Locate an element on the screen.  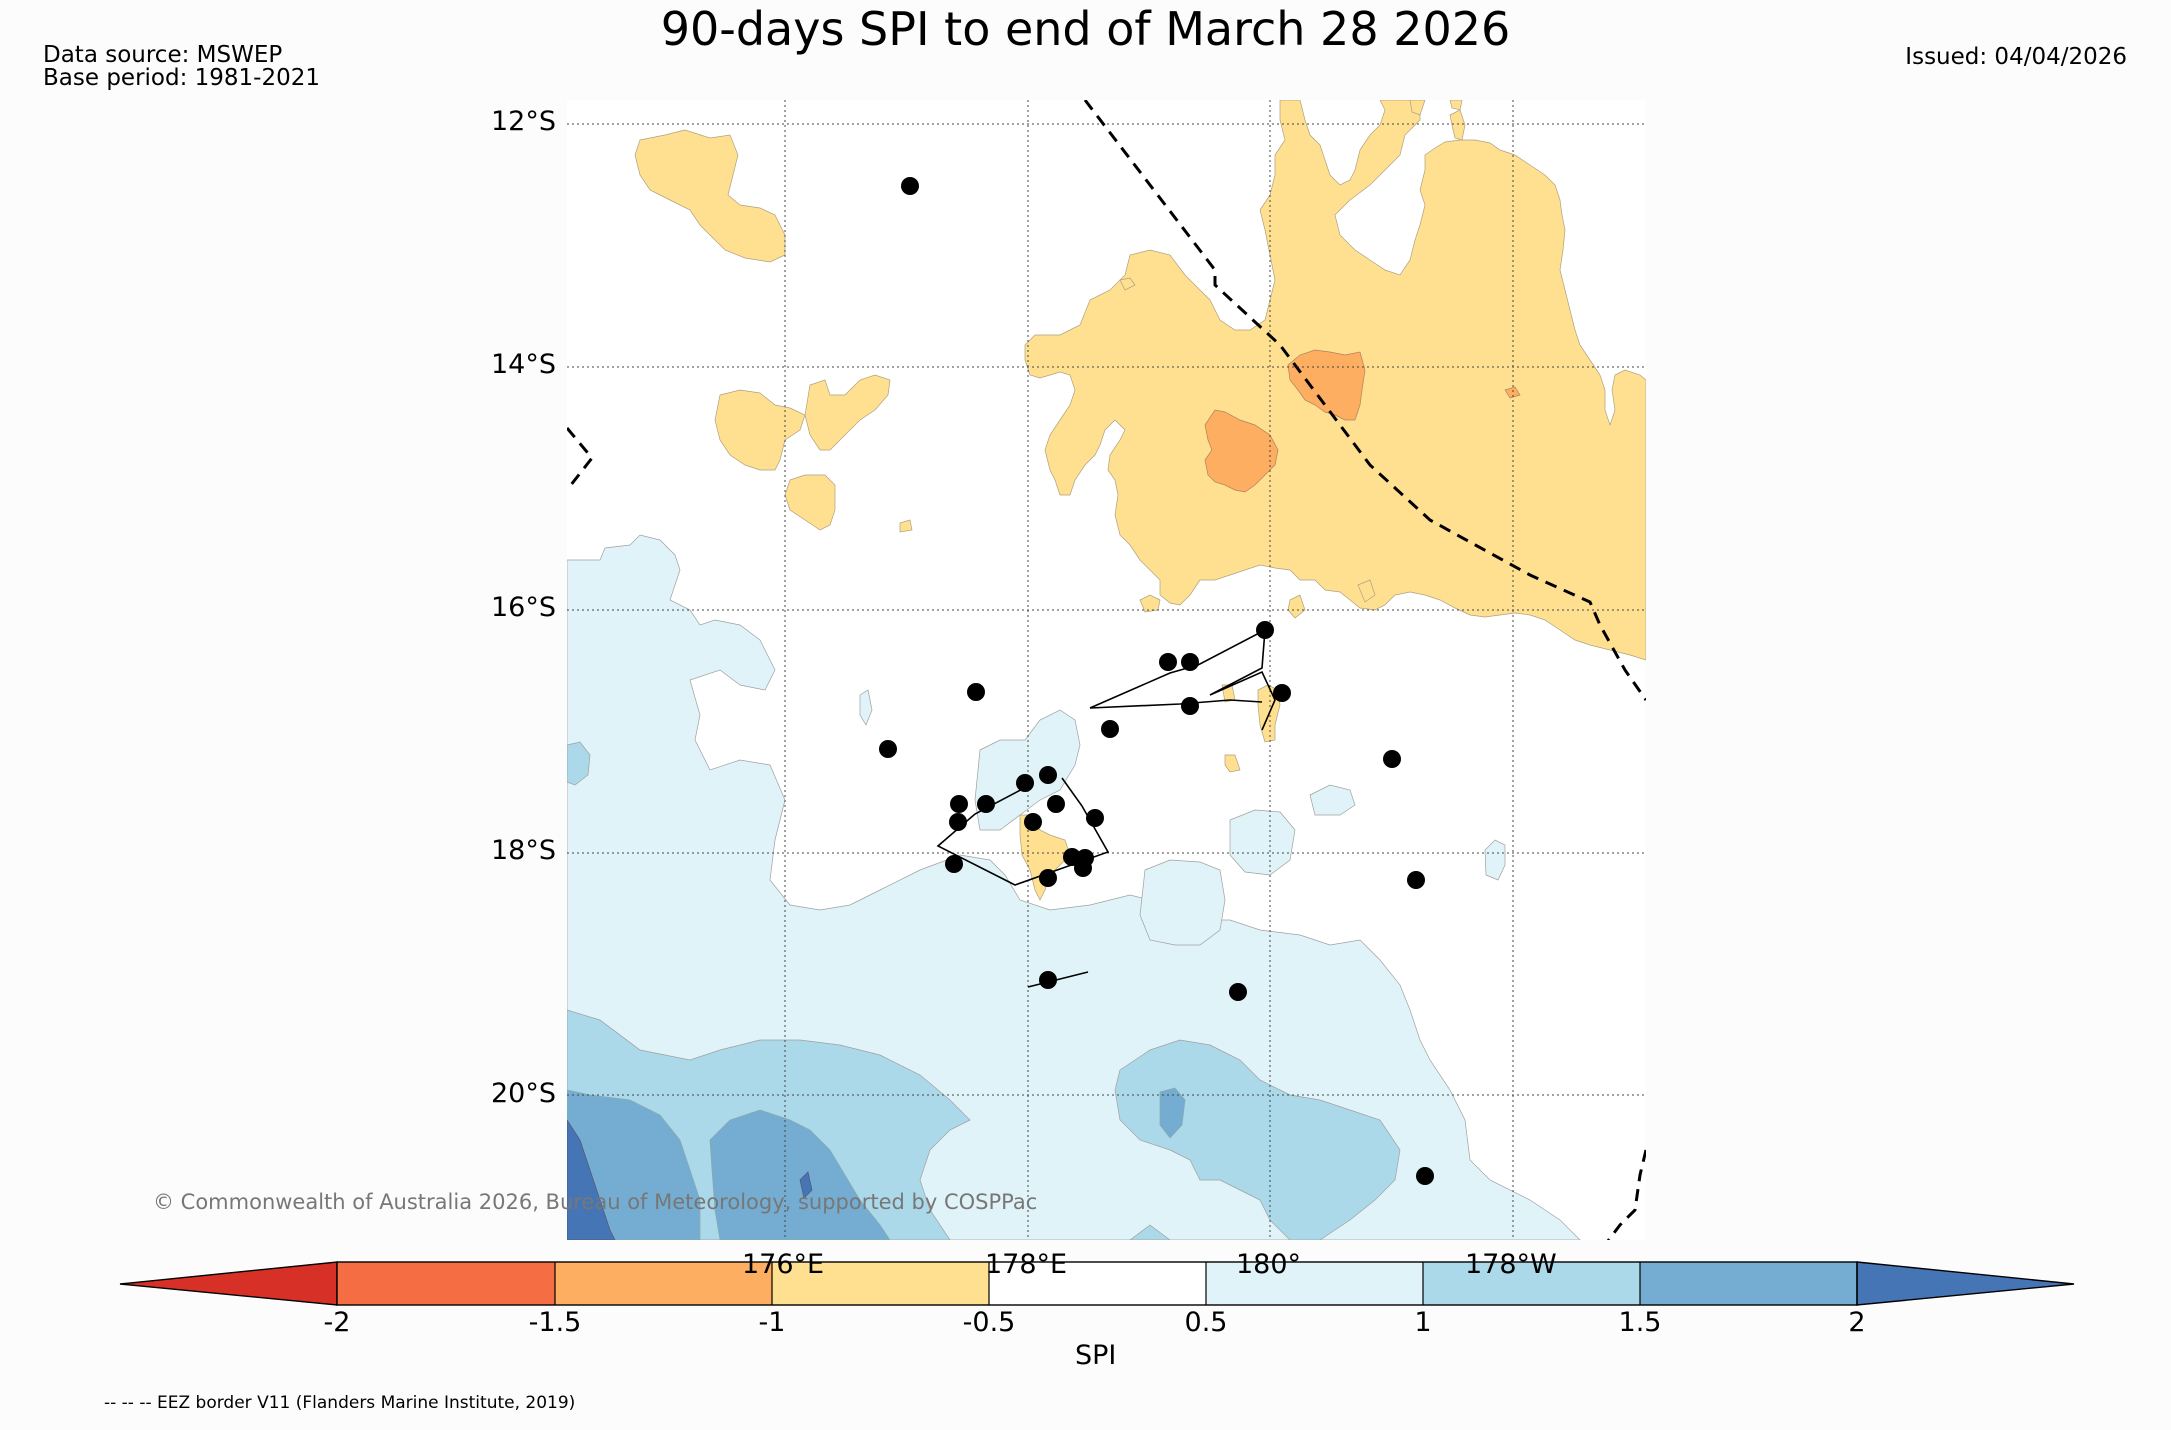
lat-label: 12°S is located at coordinates (523, 121).